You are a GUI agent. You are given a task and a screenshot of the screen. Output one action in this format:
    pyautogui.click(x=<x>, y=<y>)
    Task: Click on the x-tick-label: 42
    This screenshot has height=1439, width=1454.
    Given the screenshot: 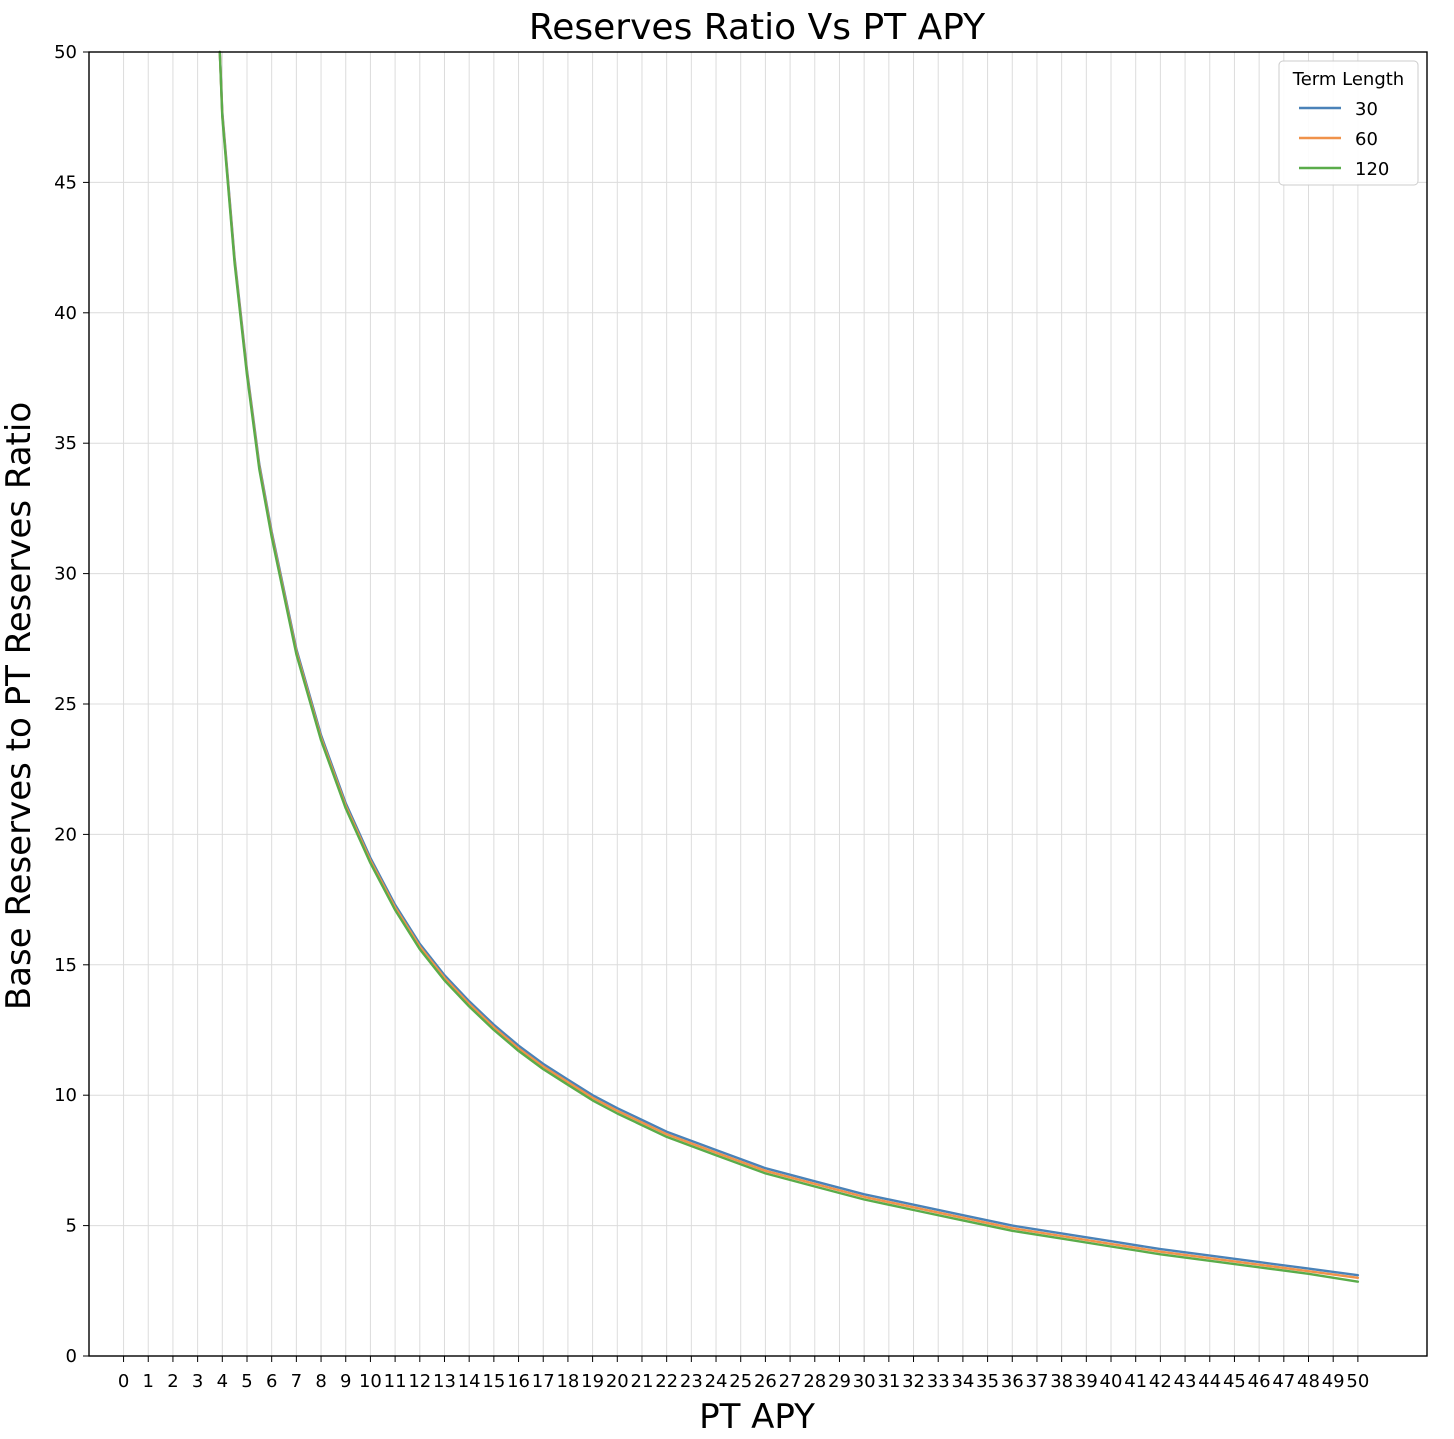 What is the action you would take?
    pyautogui.click(x=1160, y=1381)
    